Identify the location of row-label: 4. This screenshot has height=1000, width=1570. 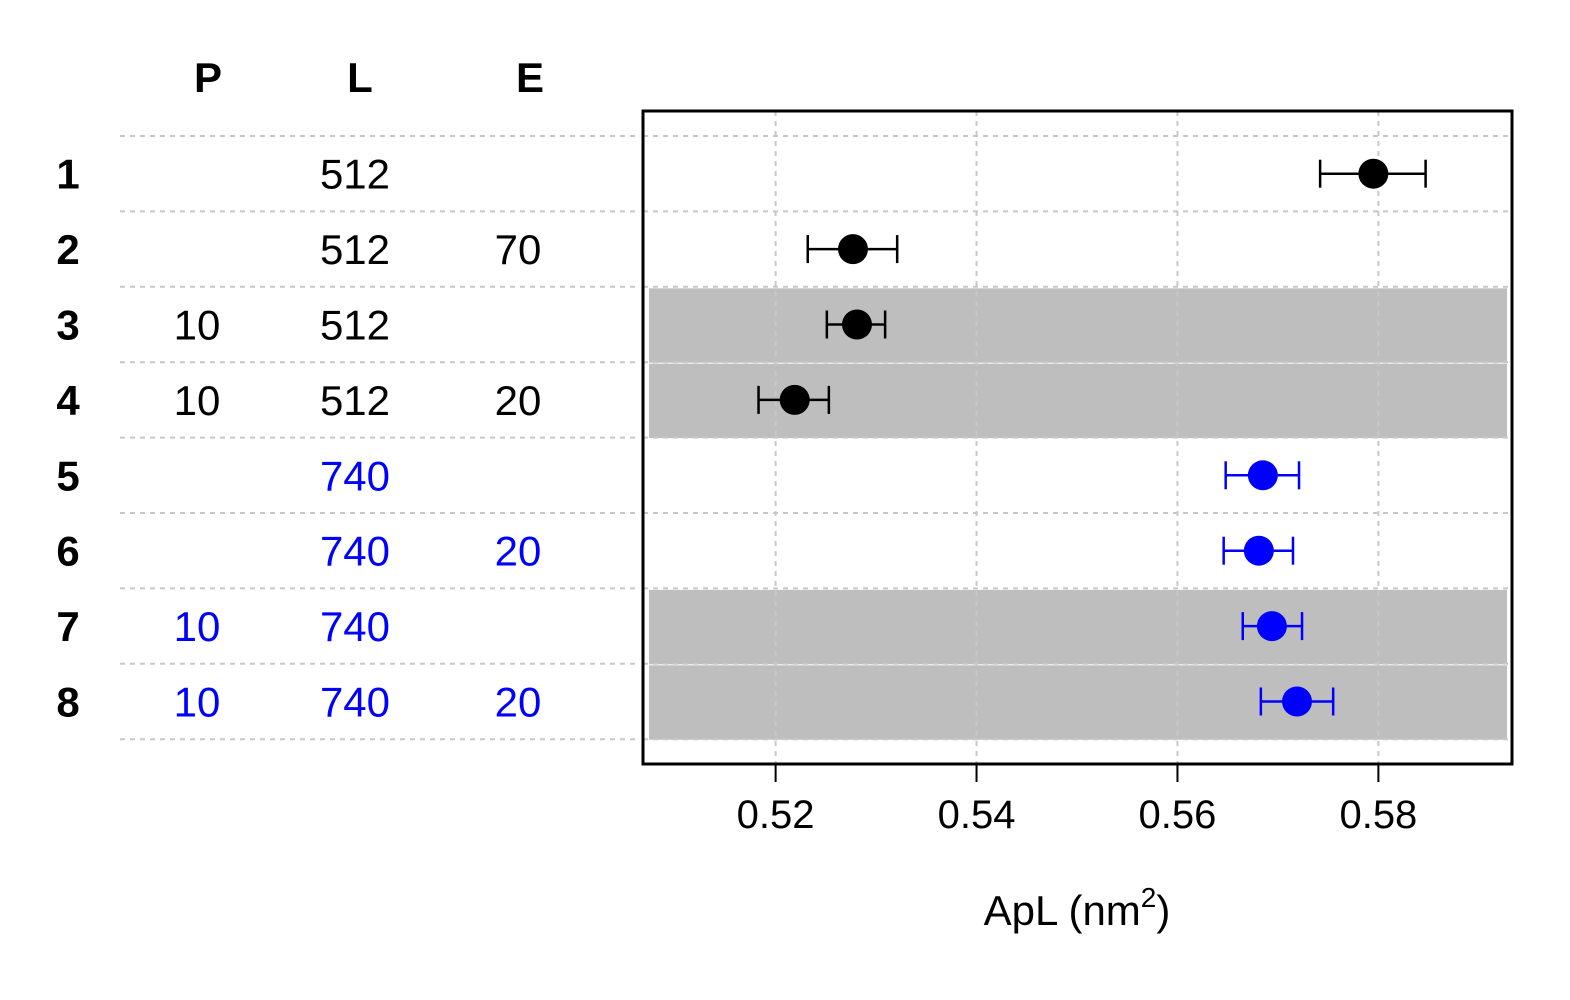
(68, 400).